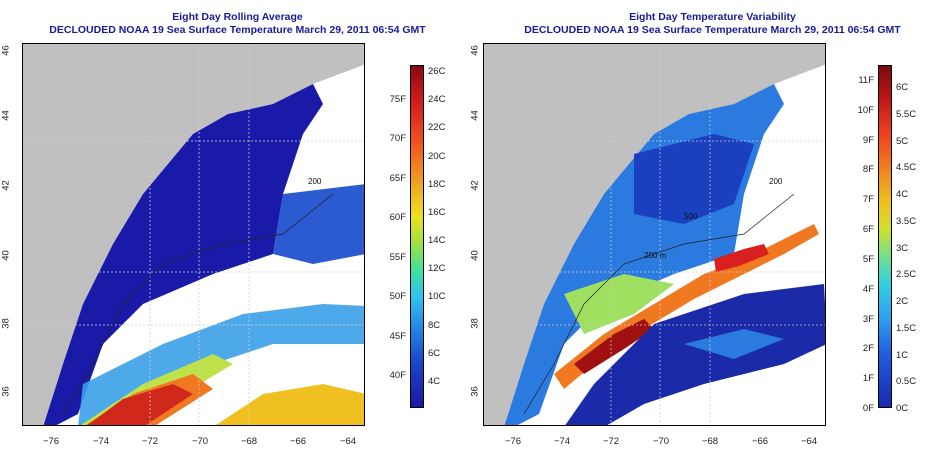  Describe the element at coordinates (776, 181) in the screenshot. I see `right-contour-label-200: 200` at that location.